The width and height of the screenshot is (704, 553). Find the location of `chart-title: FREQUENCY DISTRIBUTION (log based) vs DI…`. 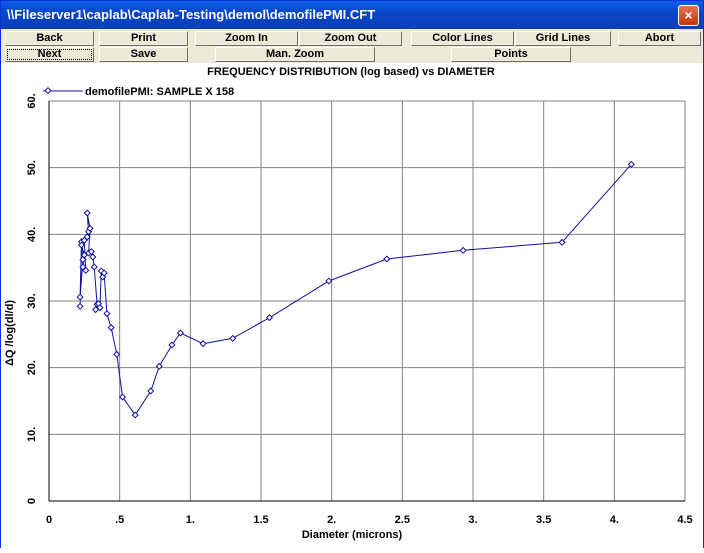

chart-title: FREQUENCY DISTRIBUTION (log based) vs DI… is located at coordinates (351, 72).